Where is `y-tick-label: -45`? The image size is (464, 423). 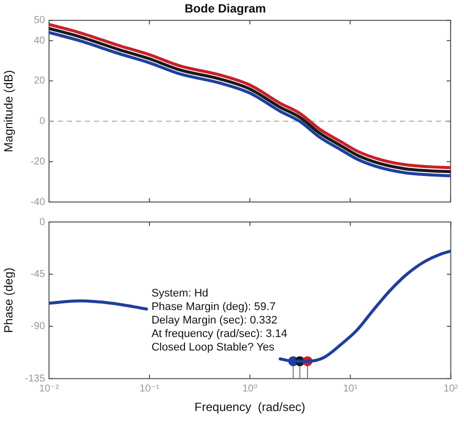
y-tick-label: -45 is located at coordinates (38, 274).